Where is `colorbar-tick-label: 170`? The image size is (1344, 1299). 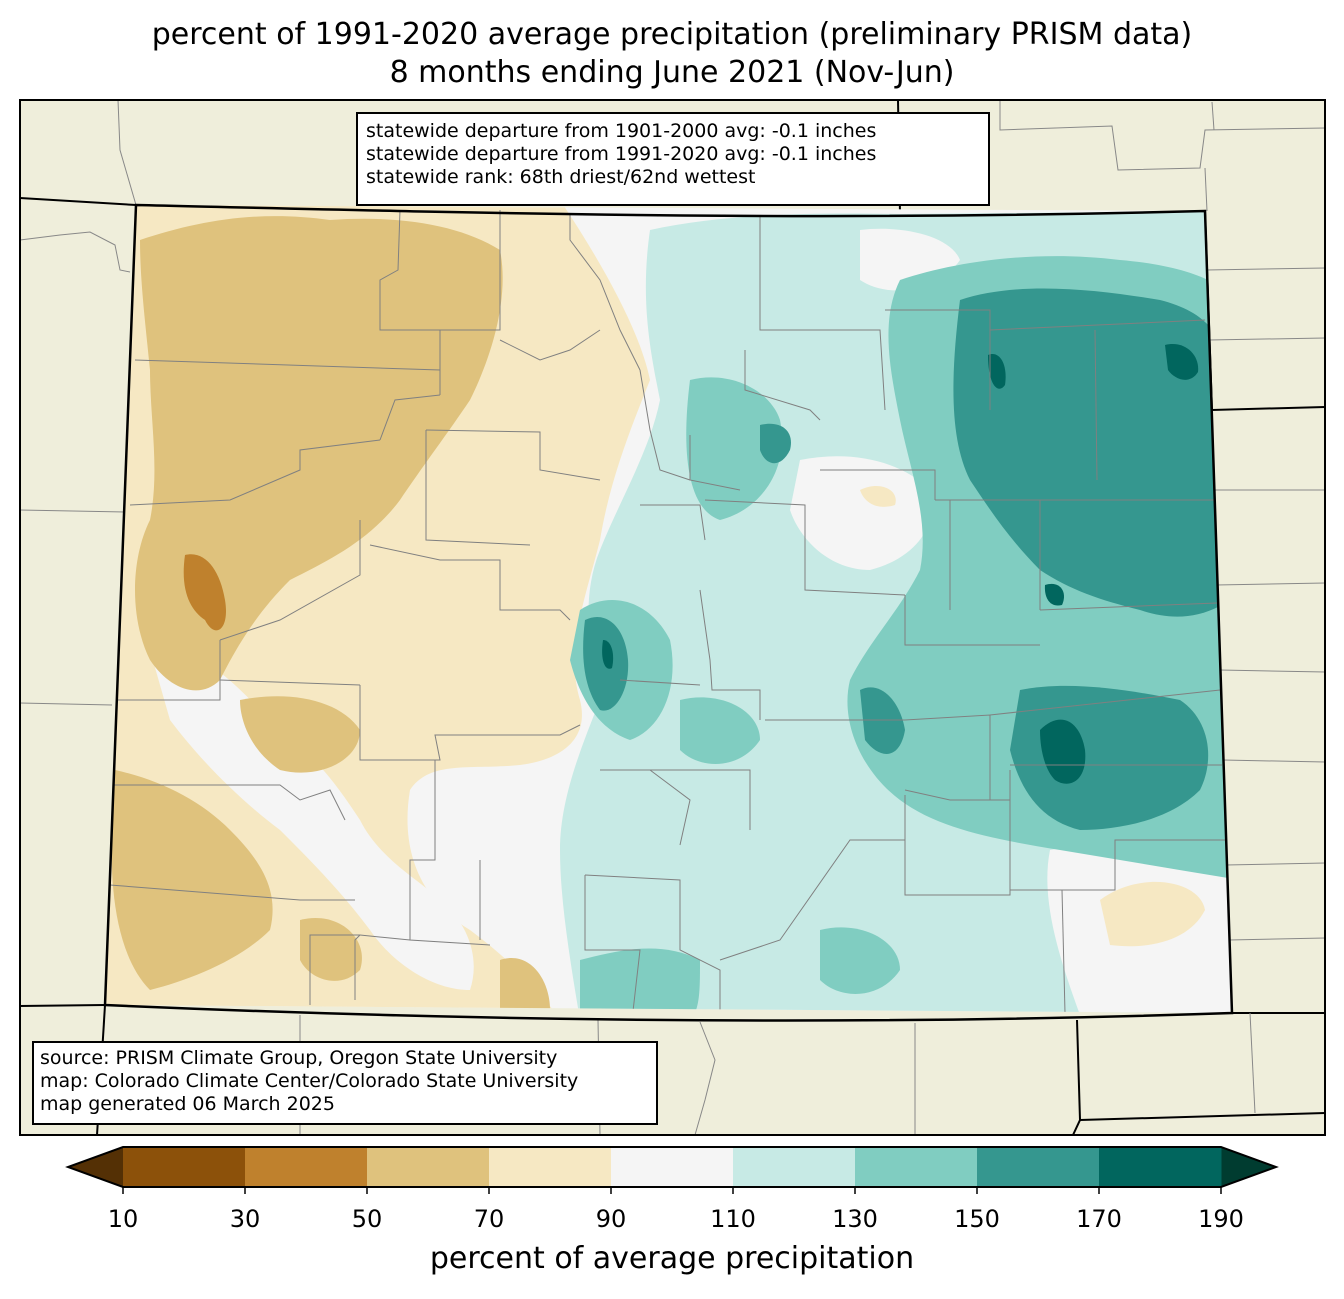 colorbar-tick-label: 170 is located at coordinates (1099, 1219).